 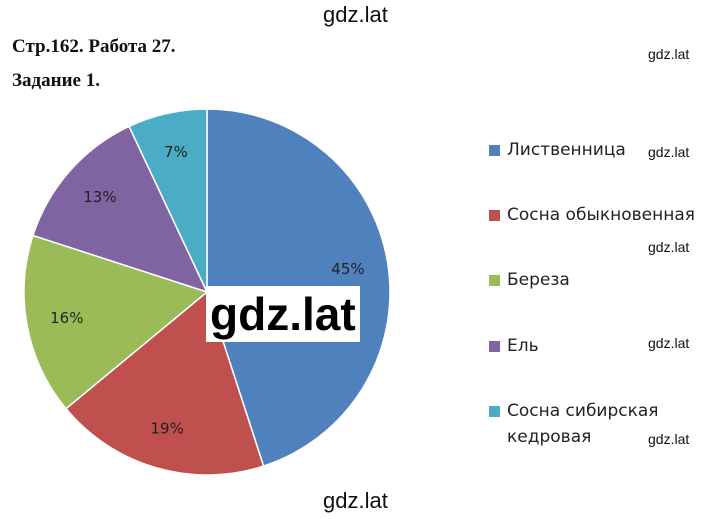 I want to click on legend-label: Береза, so click(x=538, y=280).